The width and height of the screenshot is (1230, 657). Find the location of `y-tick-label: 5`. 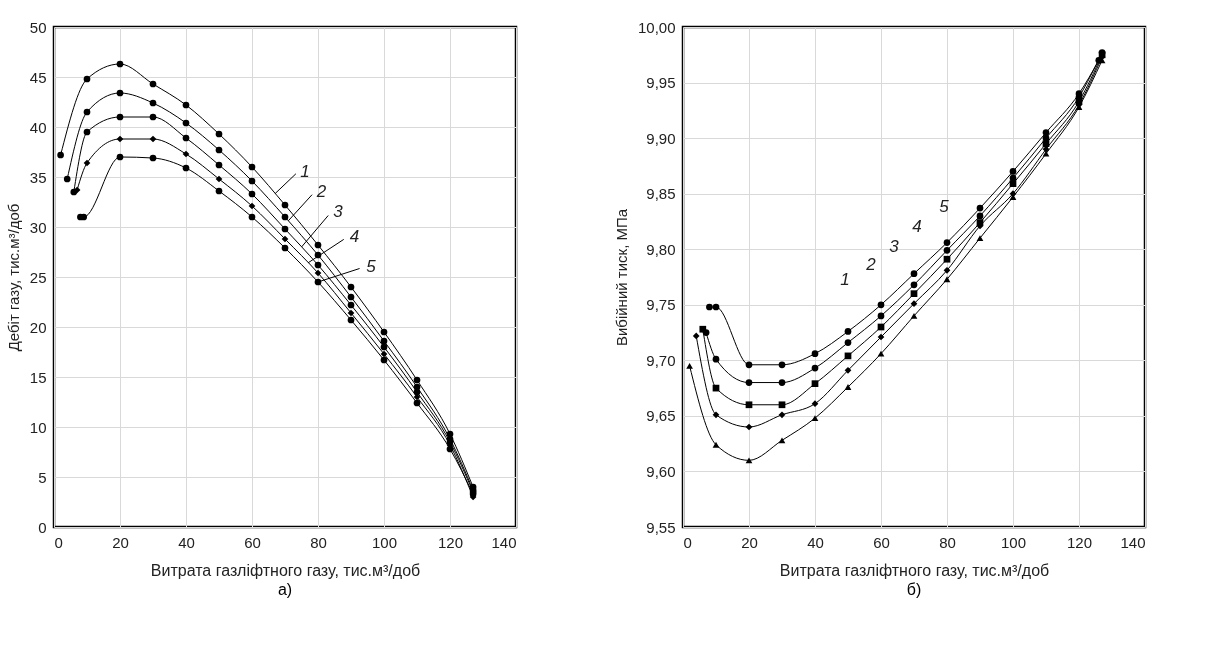

y-tick-label: 5 is located at coordinates (42, 477).